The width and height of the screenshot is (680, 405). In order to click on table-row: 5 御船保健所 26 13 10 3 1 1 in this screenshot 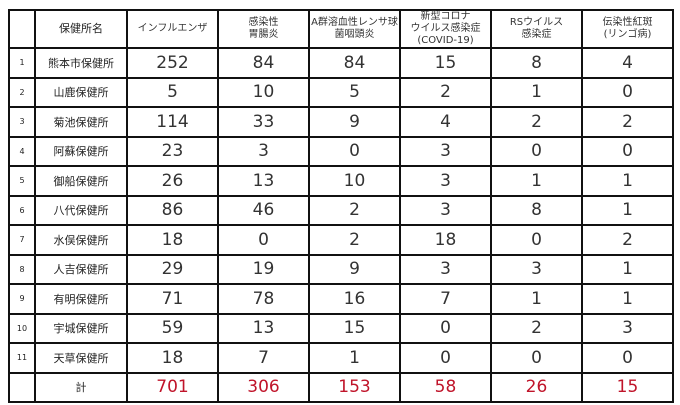, I will do `click(341, 181)`.